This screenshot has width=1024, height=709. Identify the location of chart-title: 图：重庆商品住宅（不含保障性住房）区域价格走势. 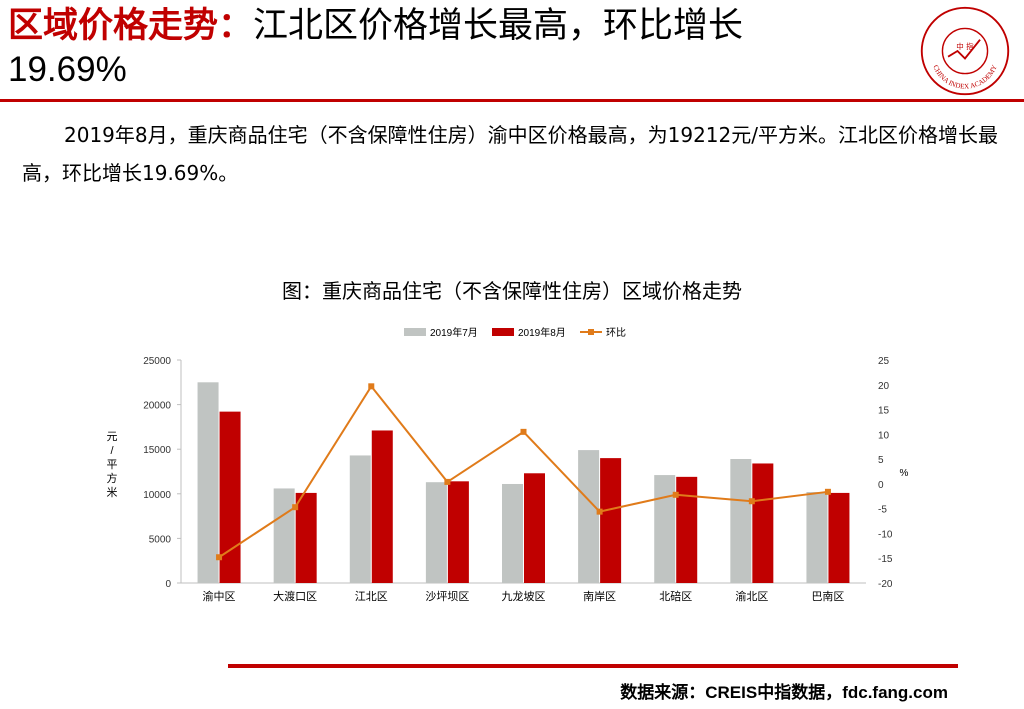
(512, 291).